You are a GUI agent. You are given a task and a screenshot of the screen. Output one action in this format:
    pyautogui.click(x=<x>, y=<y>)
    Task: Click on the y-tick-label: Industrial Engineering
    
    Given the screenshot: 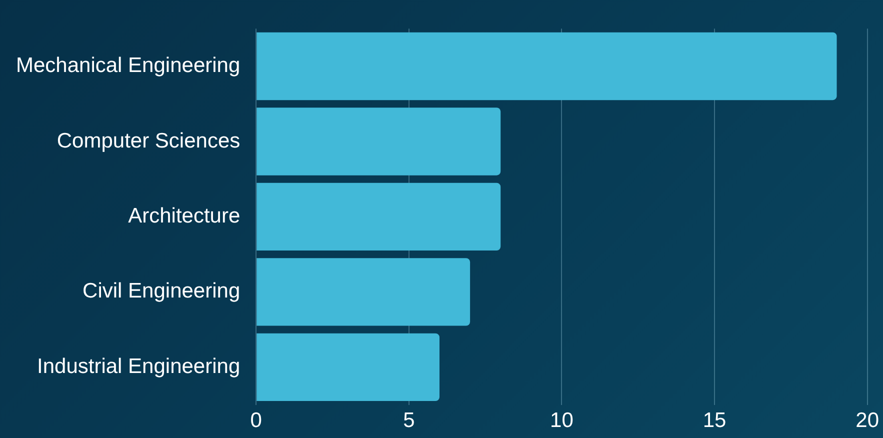 What is the action you would take?
    pyautogui.click(x=138, y=366)
    